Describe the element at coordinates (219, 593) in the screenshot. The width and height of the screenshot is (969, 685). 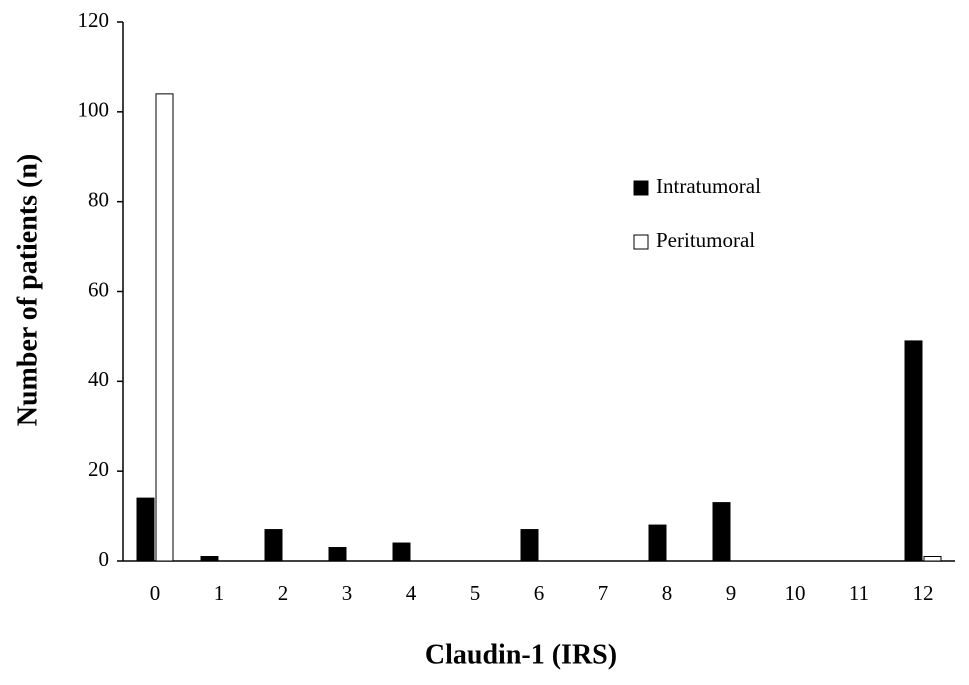
I see `x-tick-label: 1` at that location.